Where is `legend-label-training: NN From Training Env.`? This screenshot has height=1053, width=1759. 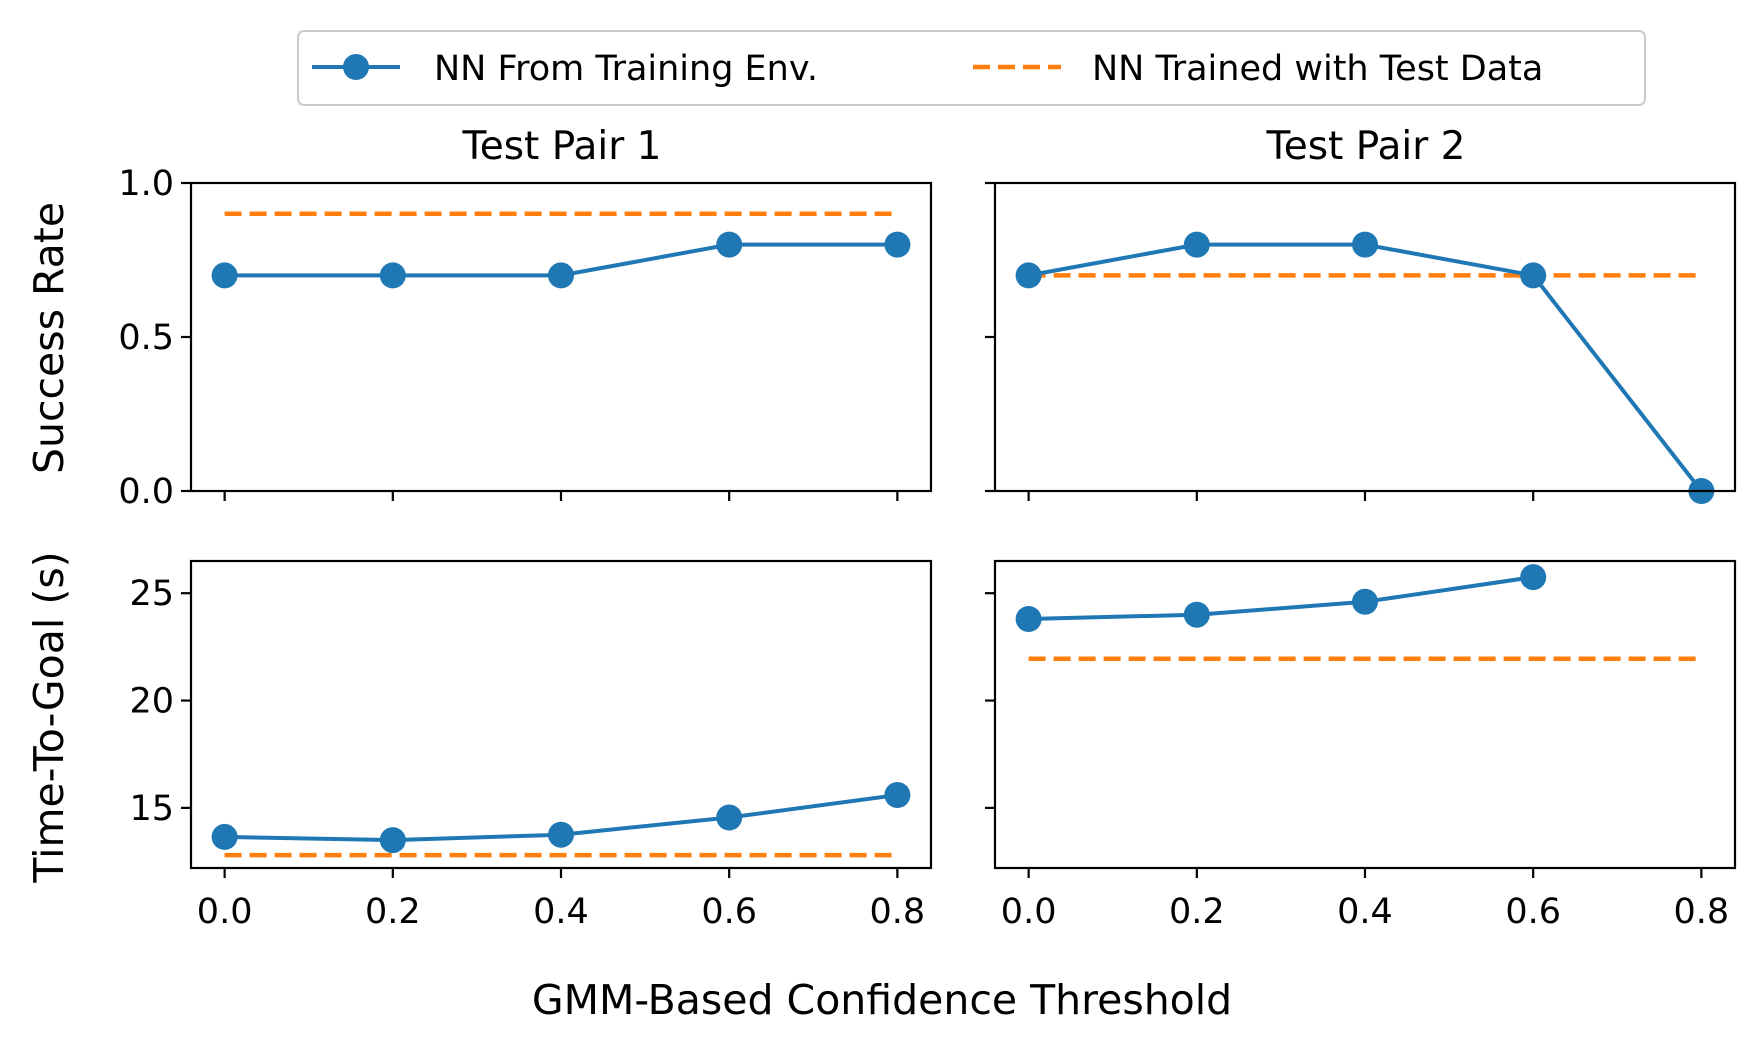 legend-label-training: NN From Training Env. is located at coordinates (626, 69).